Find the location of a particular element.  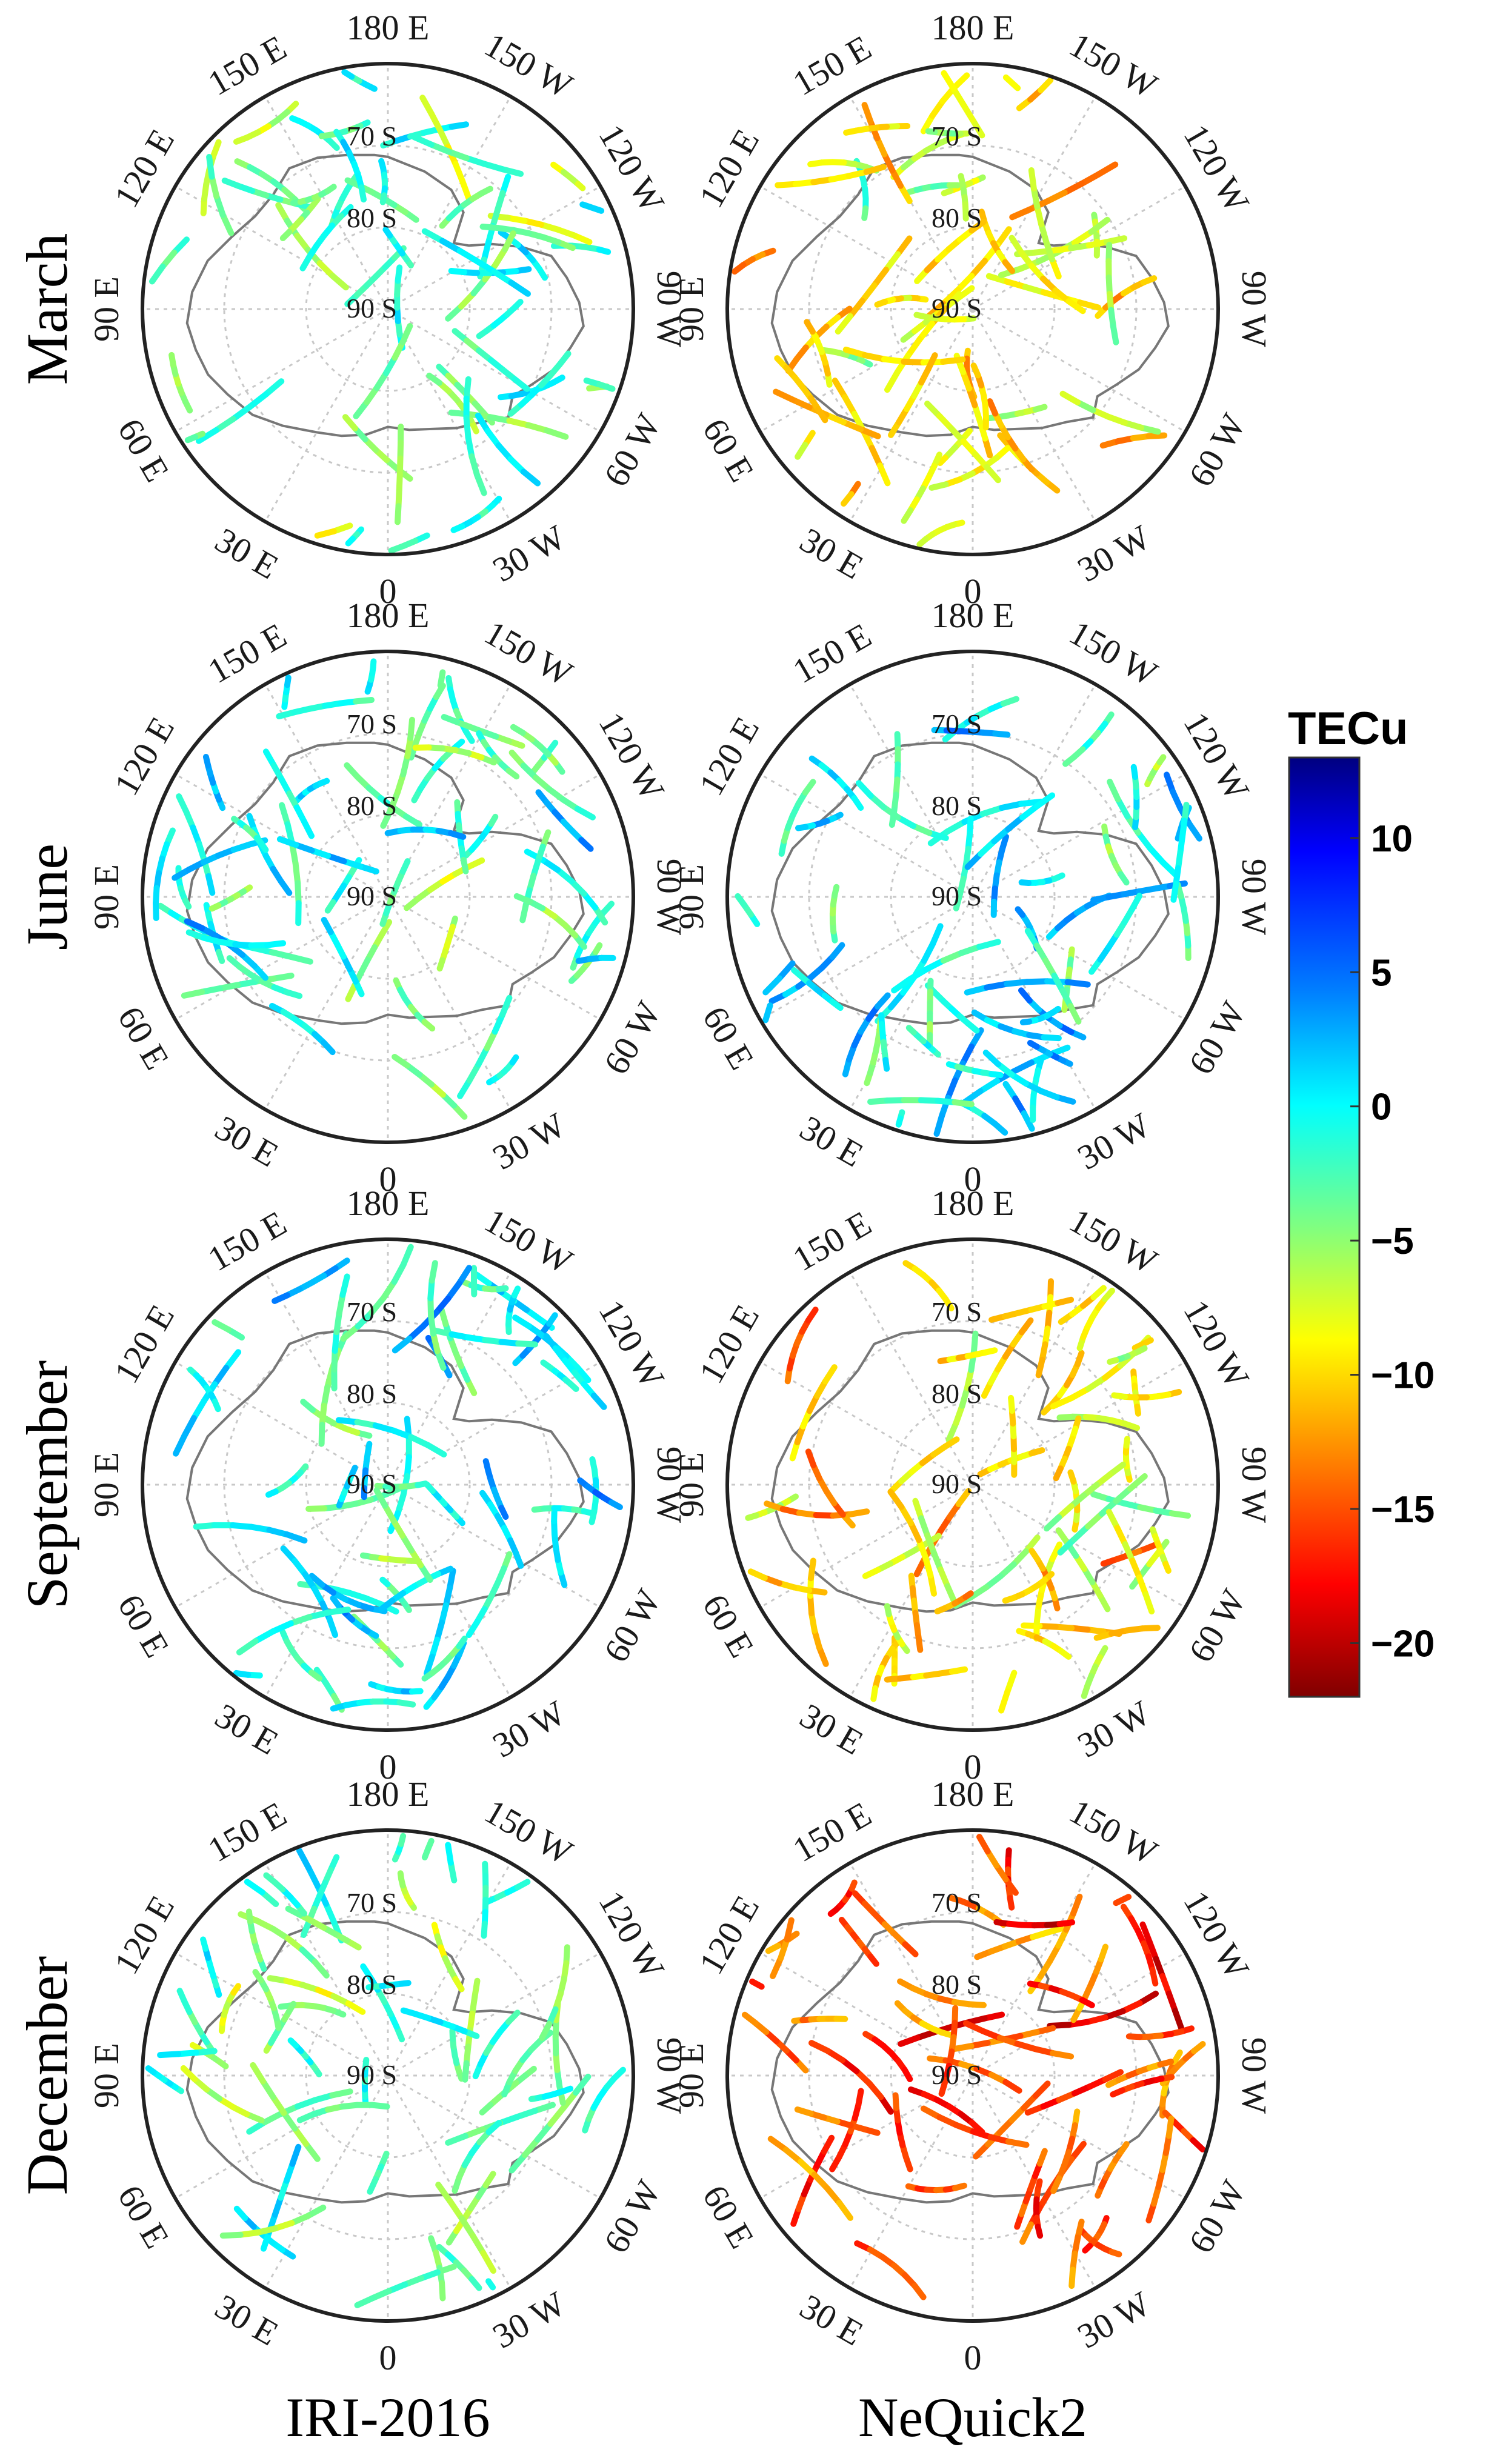

colorbar-title: TECu is located at coordinates (1348, 728).